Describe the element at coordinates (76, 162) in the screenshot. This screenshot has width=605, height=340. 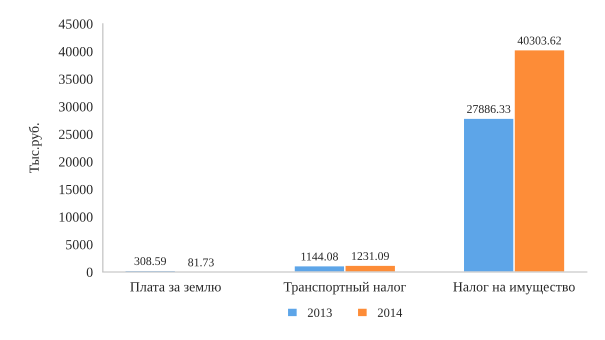
I see `y-tick-label: 20000` at that location.